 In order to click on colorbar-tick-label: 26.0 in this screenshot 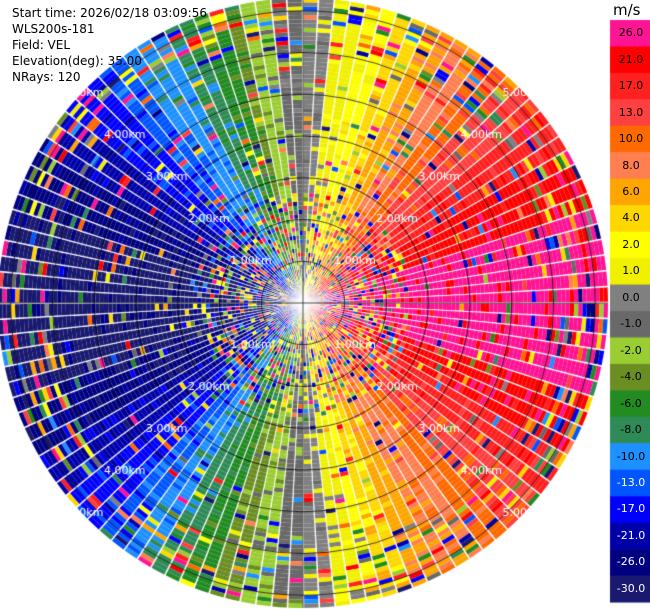, I will do `click(631, 33)`.